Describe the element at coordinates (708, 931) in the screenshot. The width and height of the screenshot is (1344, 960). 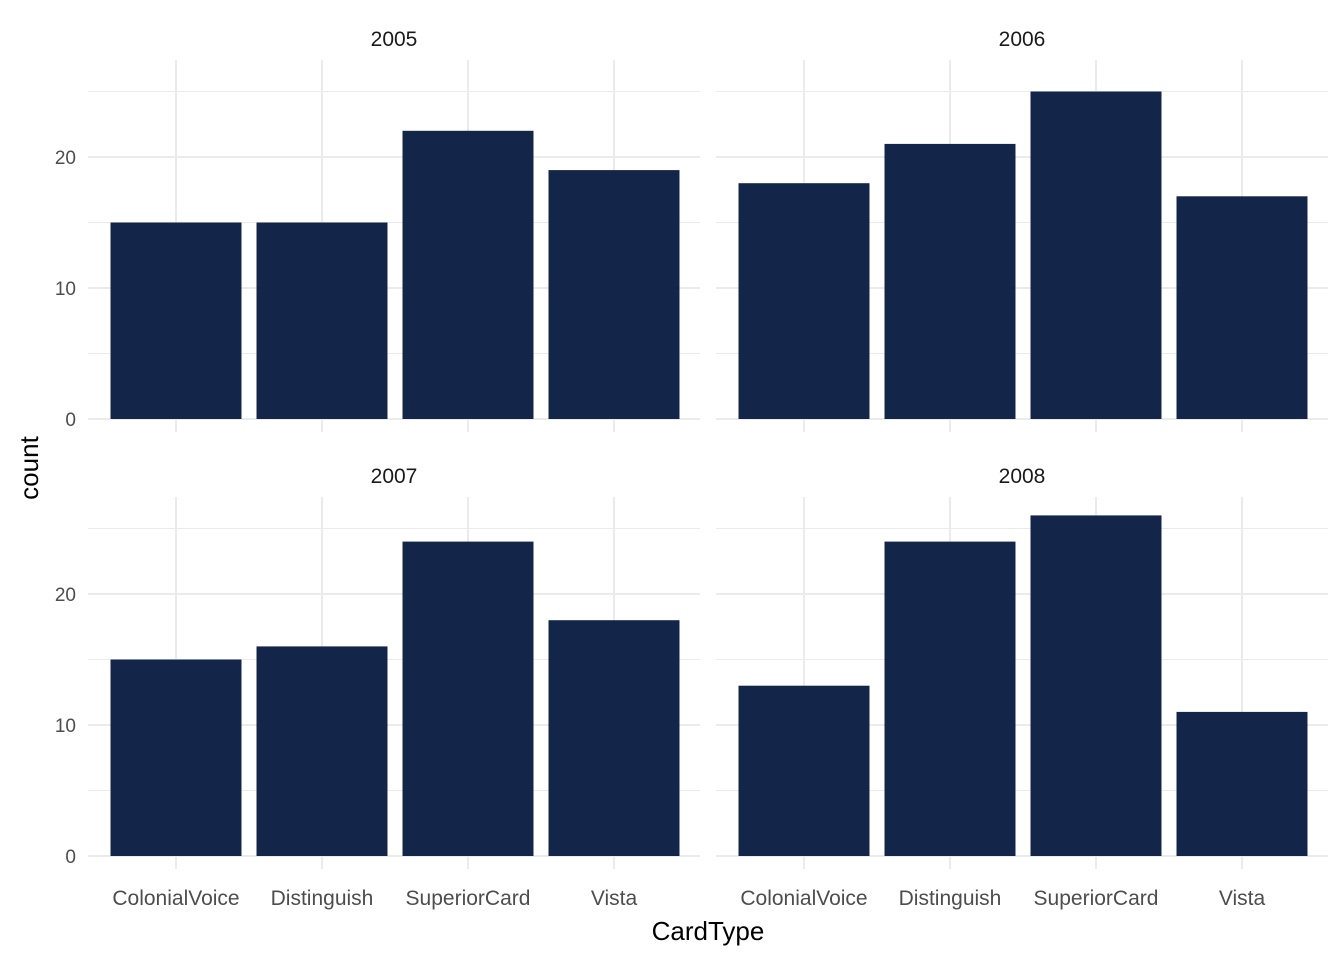
I see `x-axis-title: CardType` at that location.